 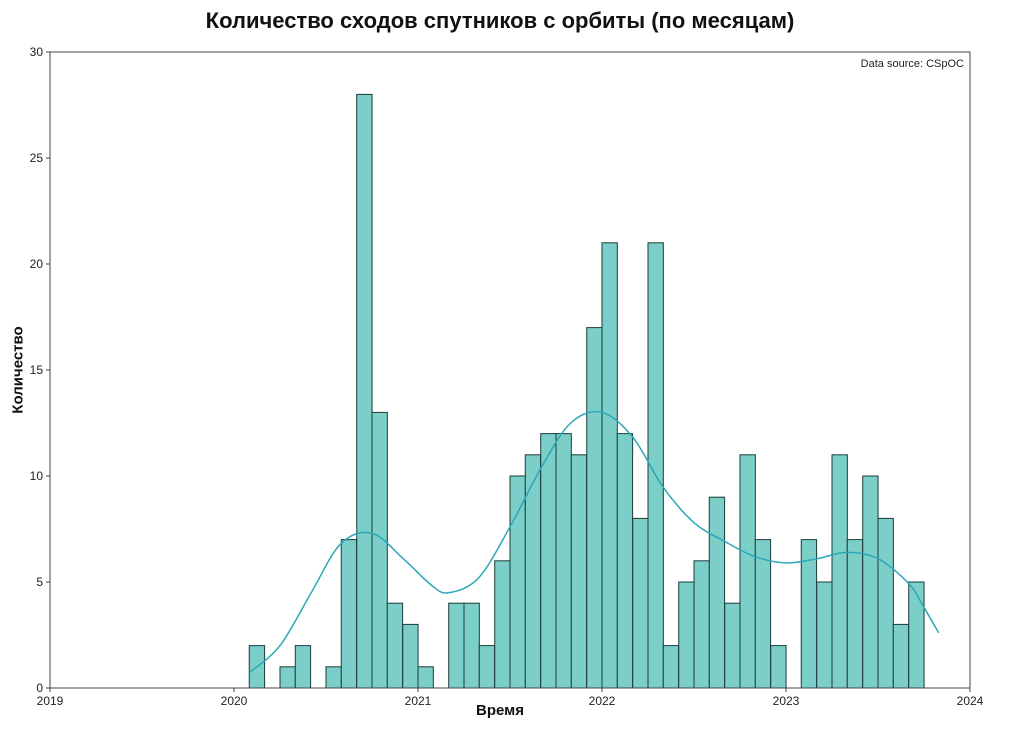 What do you see at coordinates (37, 52) in the screenshot?
I see `y-tick-label: 30` at bounding box center [37, 52].